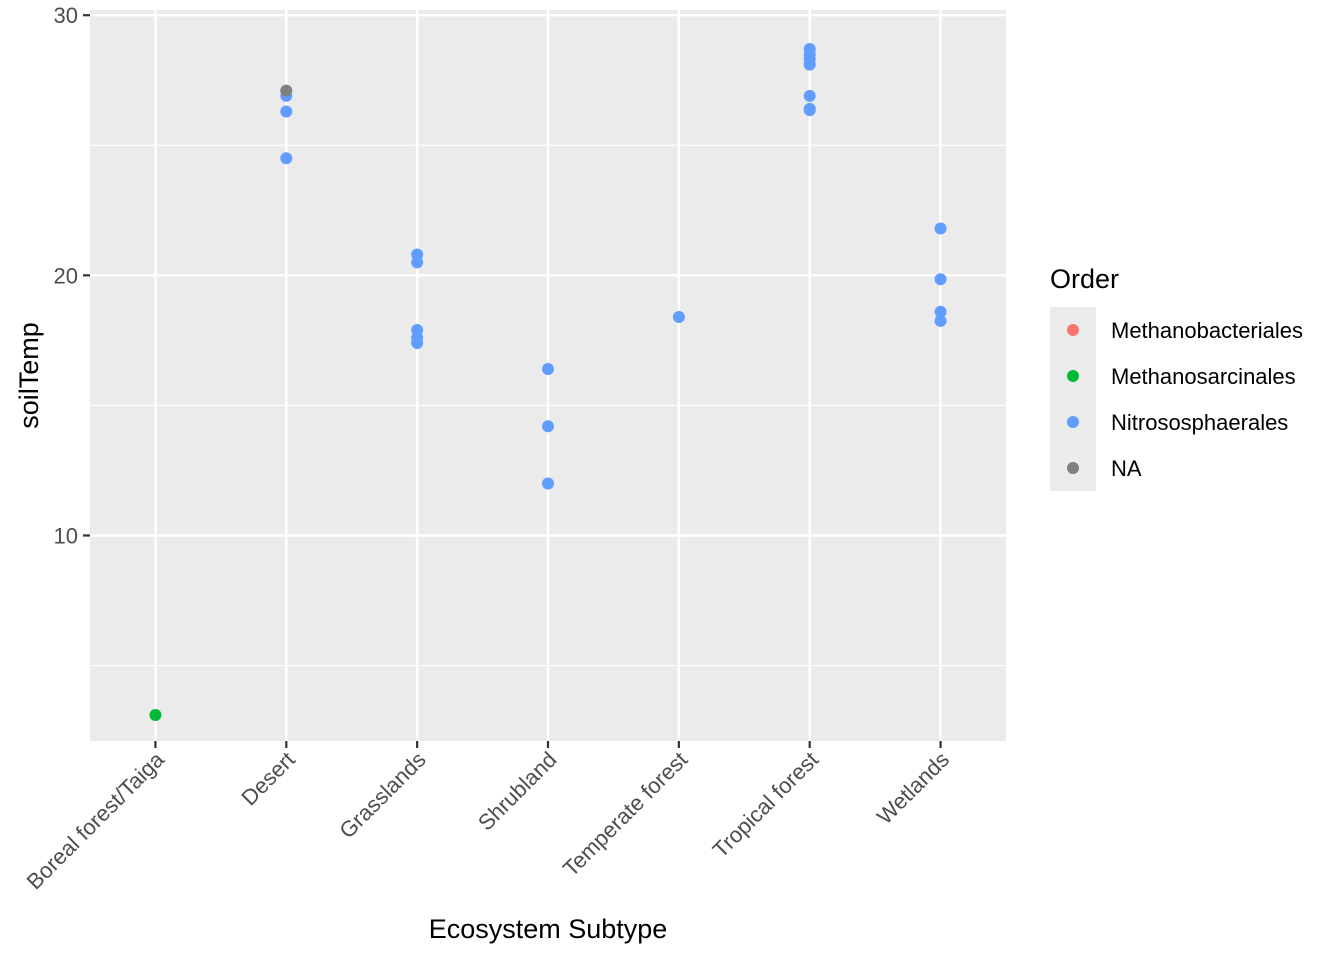 This screenshot has height=960, width=1344. Describe the element at coordinates (382, 795) in the screenshot. I see `x-tick-label: Grasslands` at that location.